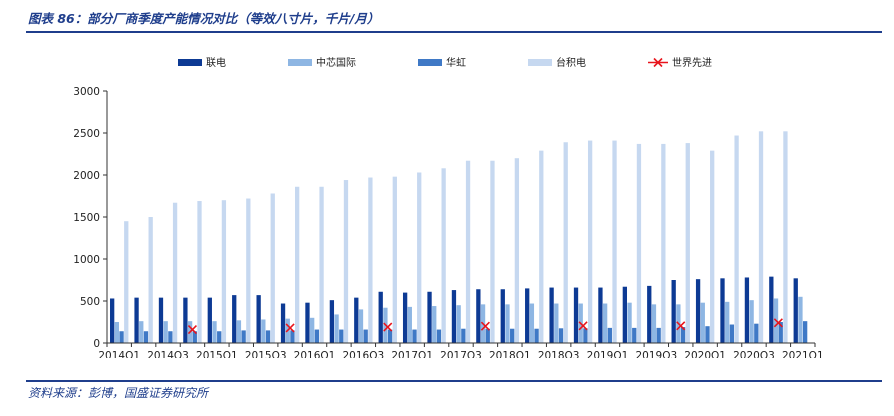  I want to click on bar-台积电-2015Q1, so click(224, 271).